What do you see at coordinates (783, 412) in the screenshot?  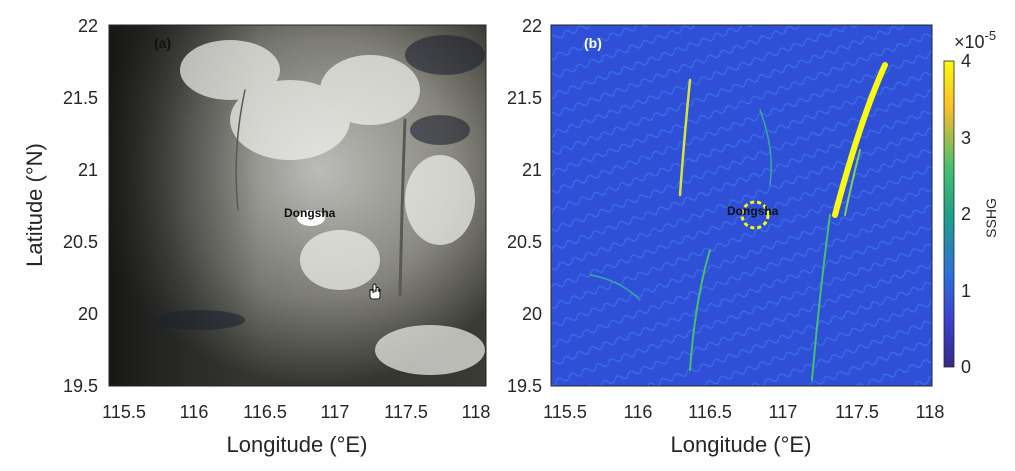 I see `x-tick-117-b: 117` at bounding box center [783, 412].